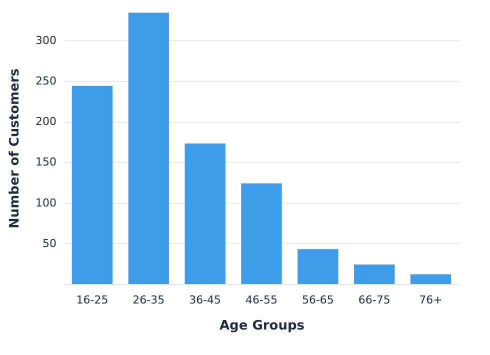 This screenshot has width=490, height=355. What do you see at coordinates (262, 300) in the screenshot?
I see `x-tick-label: 46-55` at bounding box center [262, 300].